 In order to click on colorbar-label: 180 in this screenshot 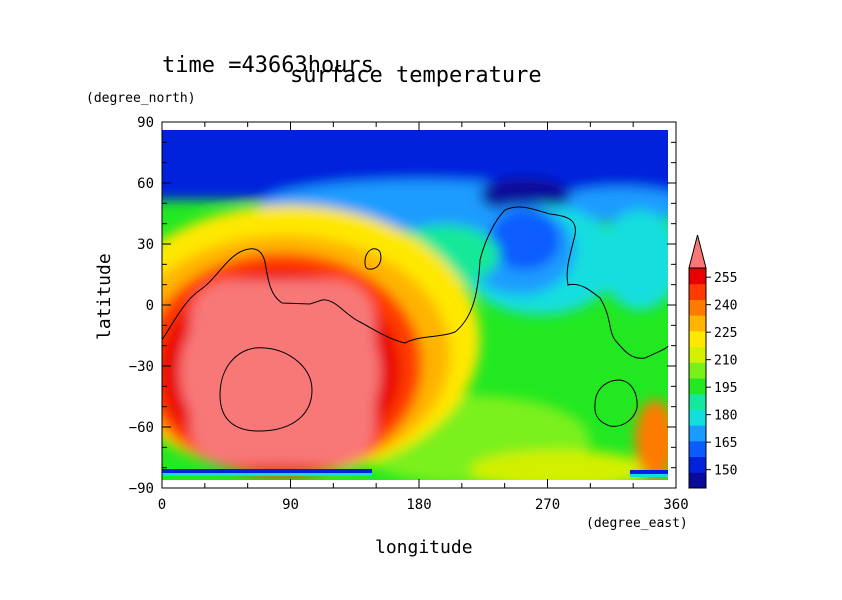, I will do `click(725, 416)`.